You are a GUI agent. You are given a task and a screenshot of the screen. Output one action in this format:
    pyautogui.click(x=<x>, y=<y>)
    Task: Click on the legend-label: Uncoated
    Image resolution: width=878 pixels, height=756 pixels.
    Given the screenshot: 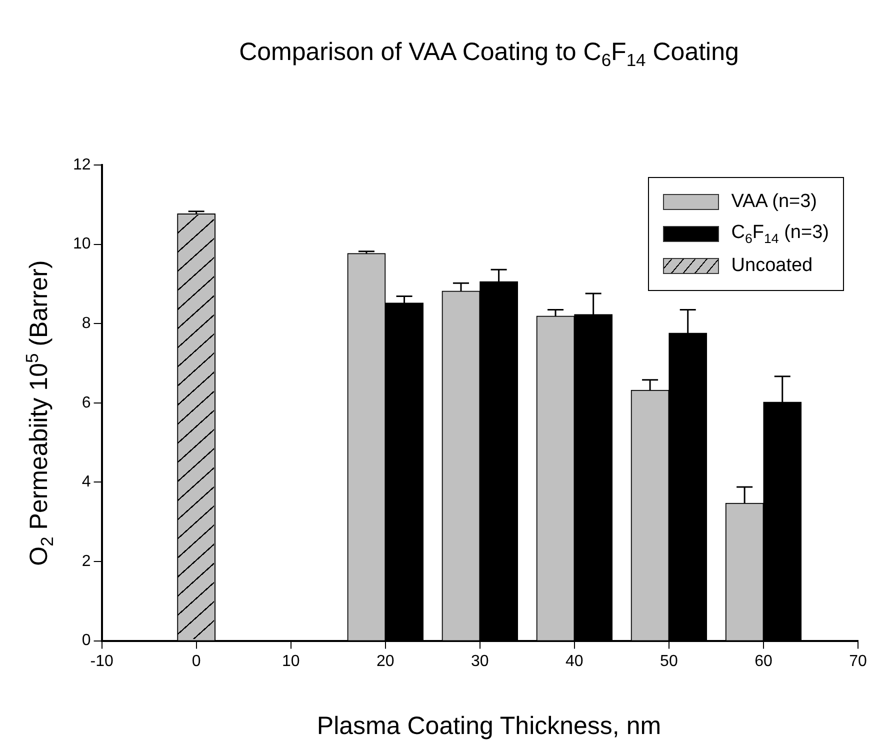 What is the action you would take?
    pyautogui.click(x=772, y=266)
    